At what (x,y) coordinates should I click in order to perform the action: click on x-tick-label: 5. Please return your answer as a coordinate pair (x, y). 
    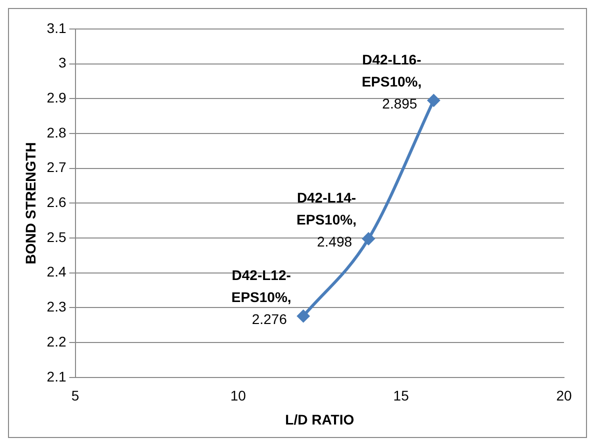
    Looking at the image, I should click on (75, 396).